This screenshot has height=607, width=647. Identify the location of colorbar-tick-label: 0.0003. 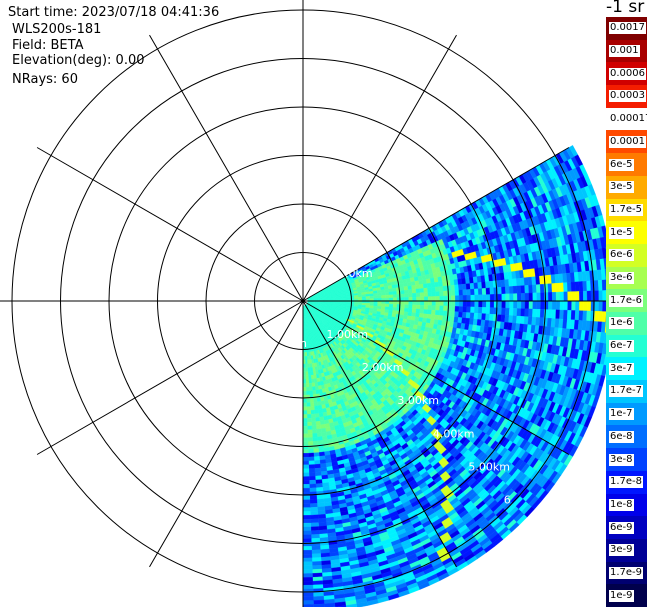
(627, 96).